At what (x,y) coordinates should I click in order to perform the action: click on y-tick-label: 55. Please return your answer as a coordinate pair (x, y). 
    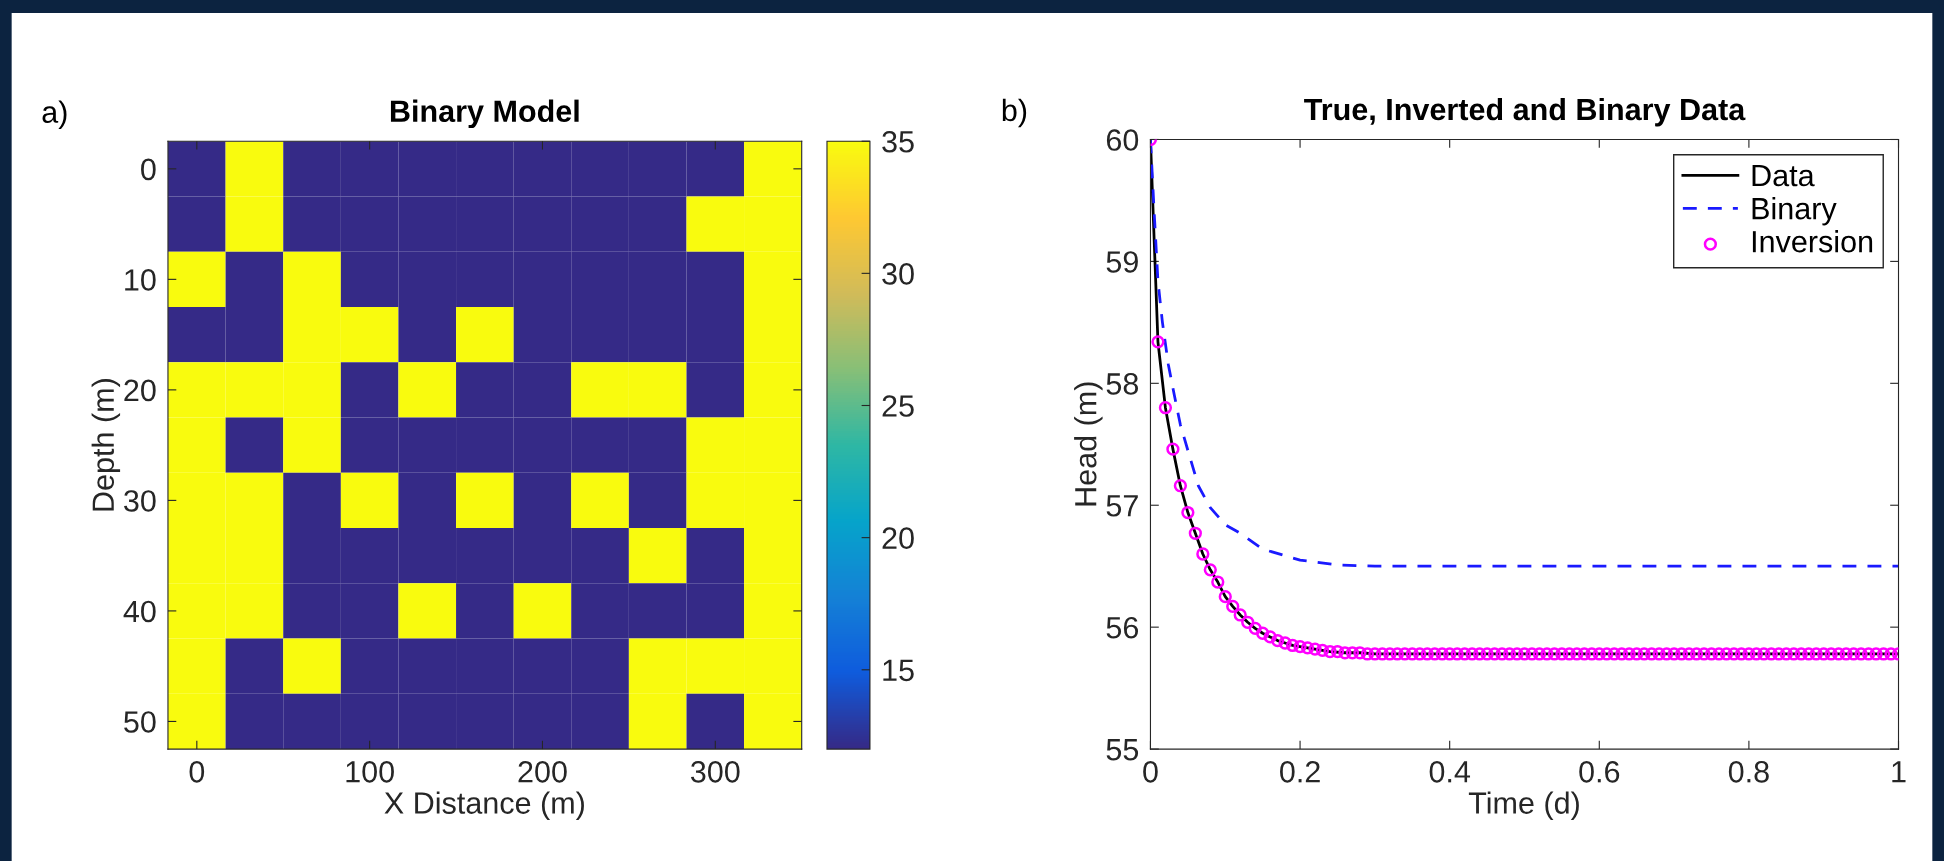
    Looking at the image, I should click on (1122, 750).